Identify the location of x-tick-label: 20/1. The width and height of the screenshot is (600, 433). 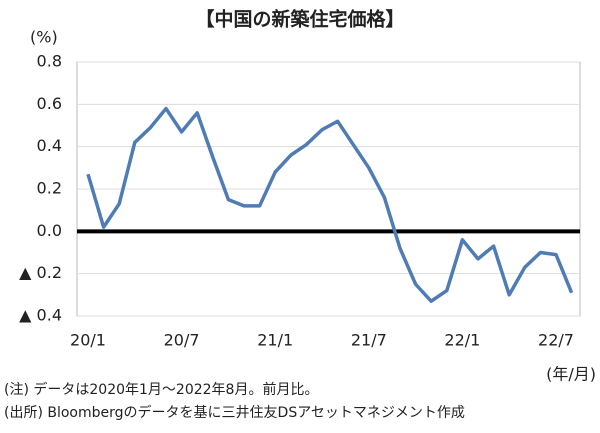
(88, 340).